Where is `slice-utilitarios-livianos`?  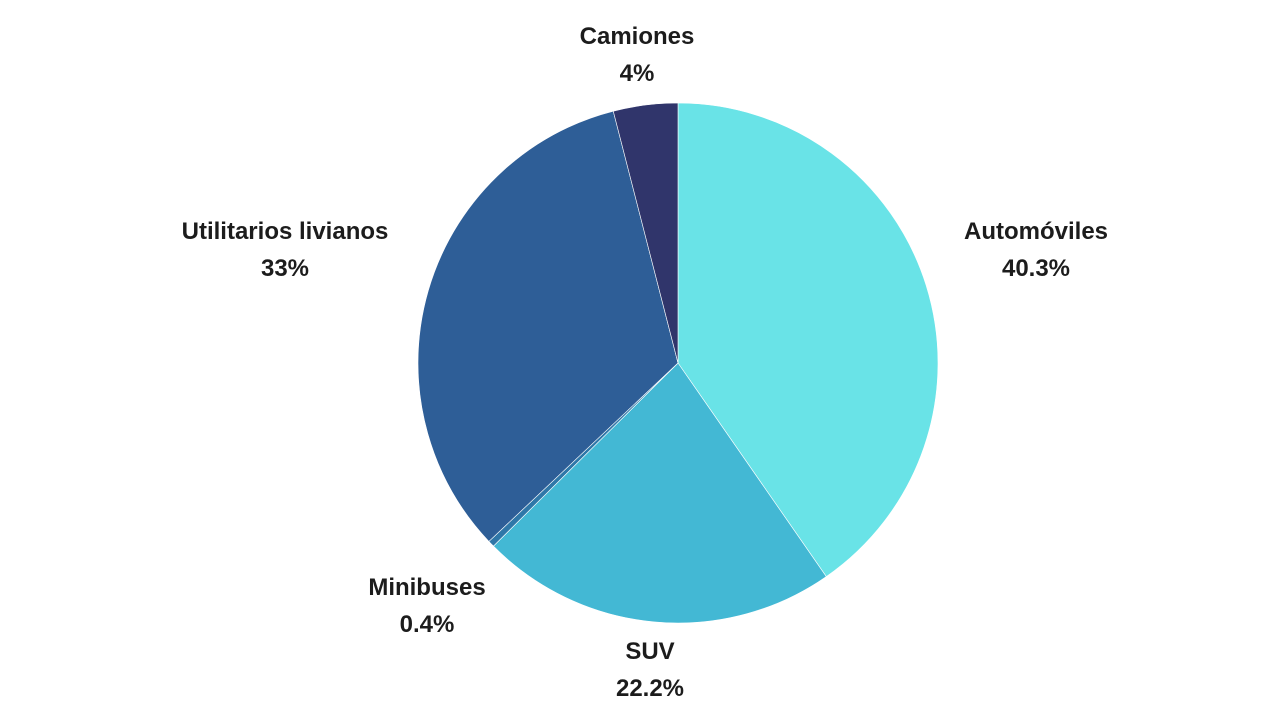 slice-utilitarios-livianos is located at coordinates (548, 326).